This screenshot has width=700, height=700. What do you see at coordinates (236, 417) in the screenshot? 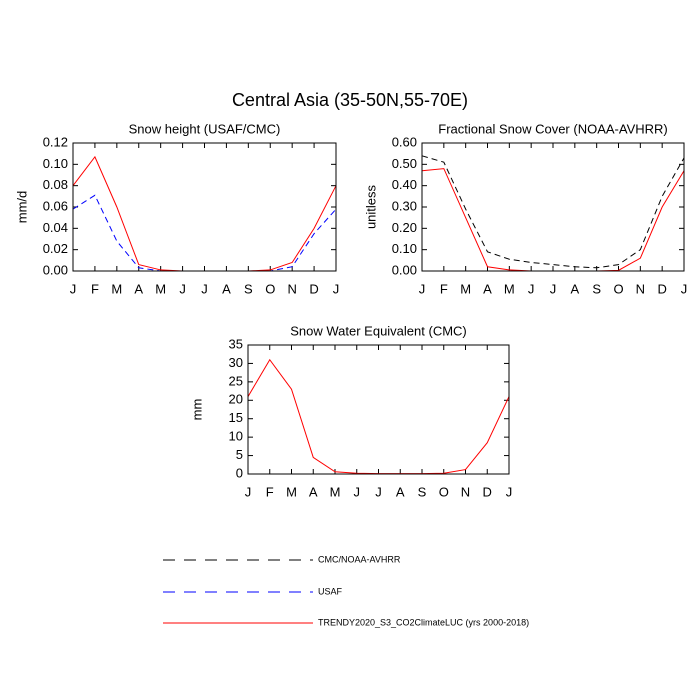
I see `y-tick-label: 15` at bounding box center [236, 417].